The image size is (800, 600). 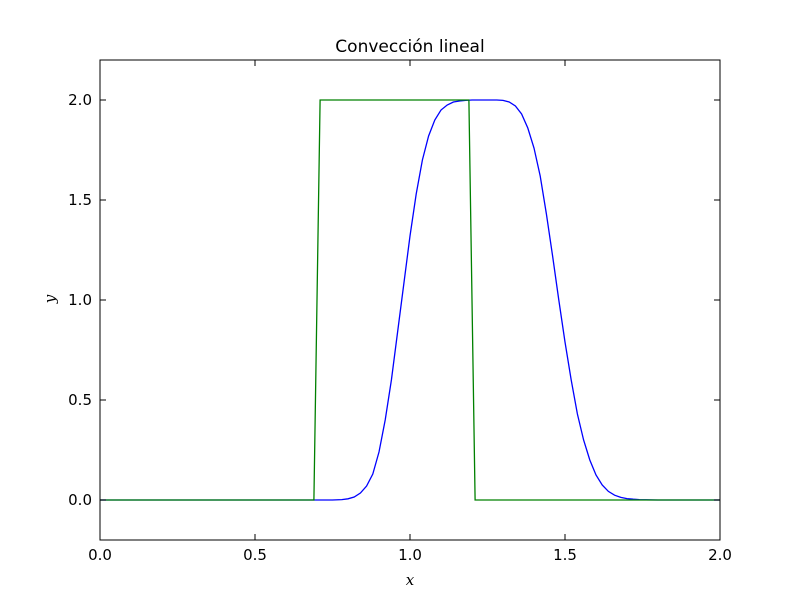 What do you see at coordinates (410, 555) in the screenshot?
I see `x-tick-label: 1.0` at bounding box center [410, 555].